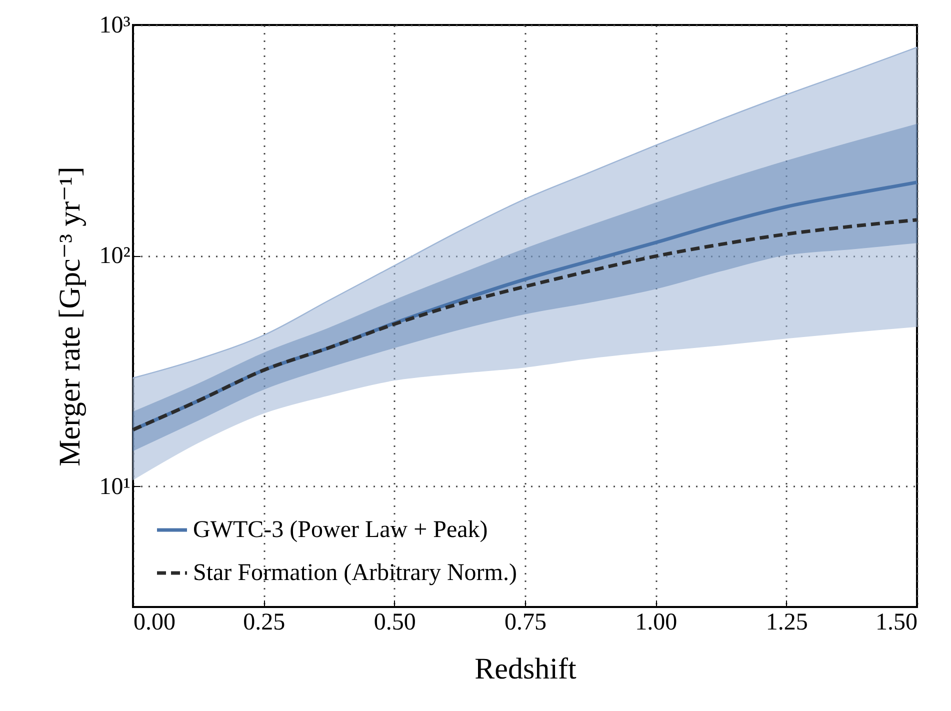 The width and height of the screenshot is (951, 711). Describe the element at coordinates (155, 623) in the screenshot. I see `x-tick-label: 0.00` at that location.